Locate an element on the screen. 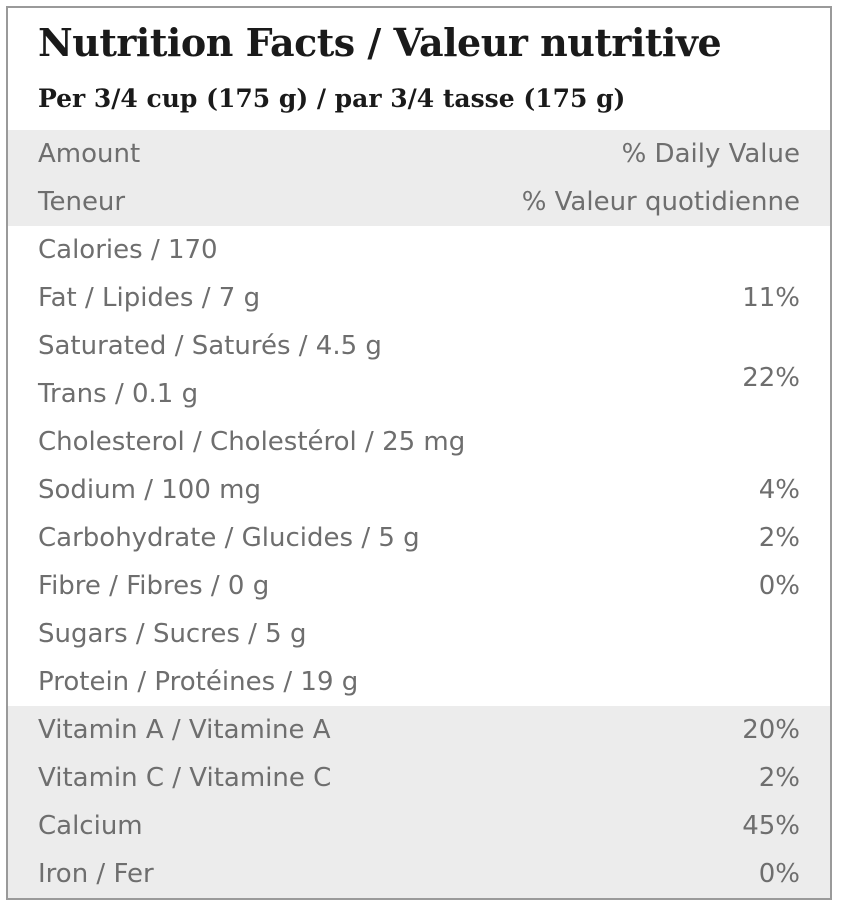 The width and height of the screenshot is (842, 908). header-row-teneur: Teneur % Valeur quotidienne is located at coordinates (419, 202).